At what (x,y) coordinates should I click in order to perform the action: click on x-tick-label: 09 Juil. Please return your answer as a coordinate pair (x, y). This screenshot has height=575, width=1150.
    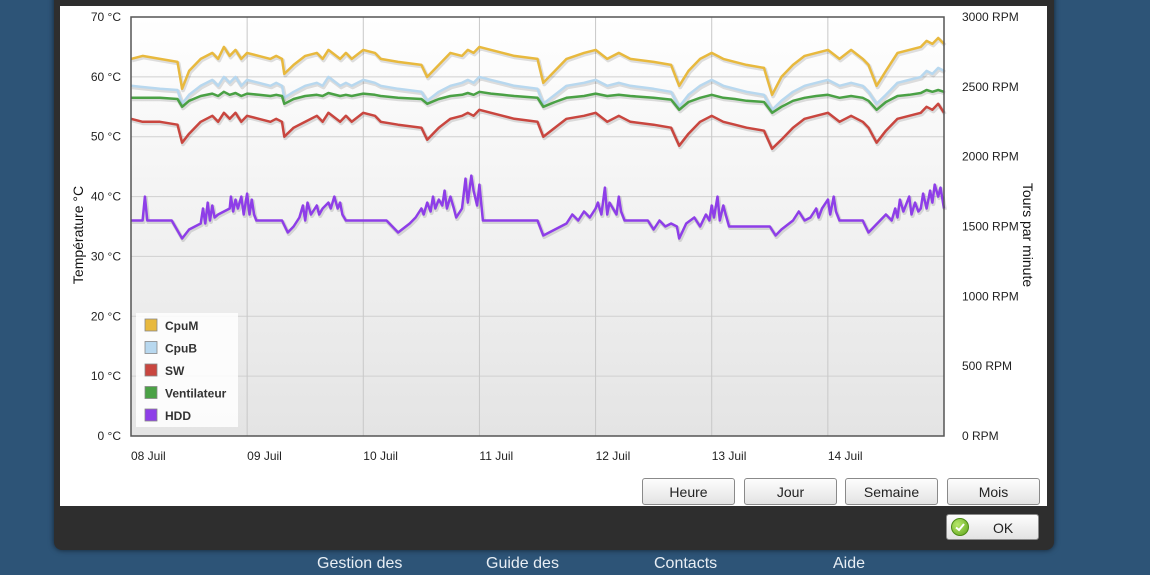
    Looking at the image, I should click on (264, 456).